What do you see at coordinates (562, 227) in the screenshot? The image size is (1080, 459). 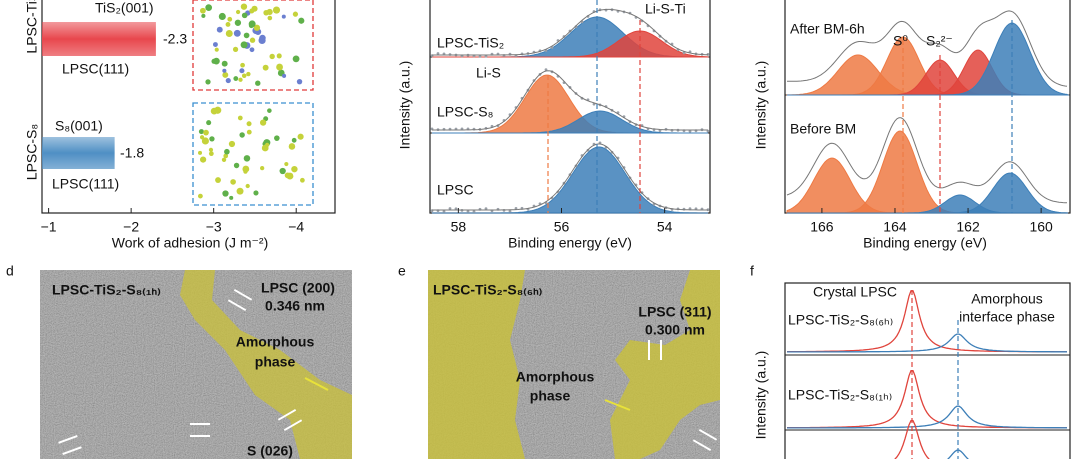 I see `x-tick-label: 56` at bounding box center [562, 227].